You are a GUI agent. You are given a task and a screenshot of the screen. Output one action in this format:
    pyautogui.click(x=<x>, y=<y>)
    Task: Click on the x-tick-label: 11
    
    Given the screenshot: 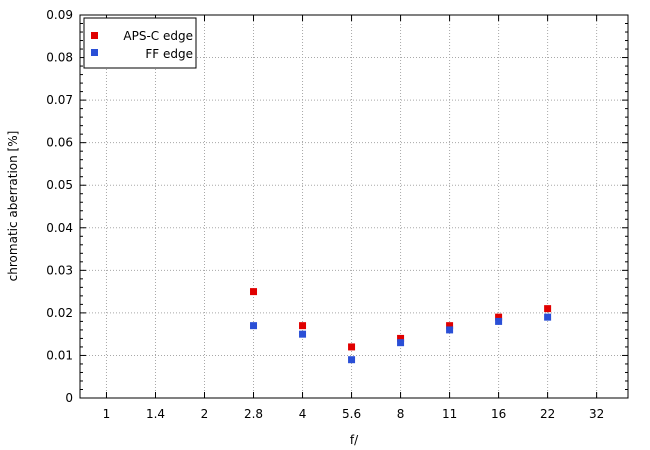 What is the action you would take?
    pyautogui.click(x=449, y=414)
    